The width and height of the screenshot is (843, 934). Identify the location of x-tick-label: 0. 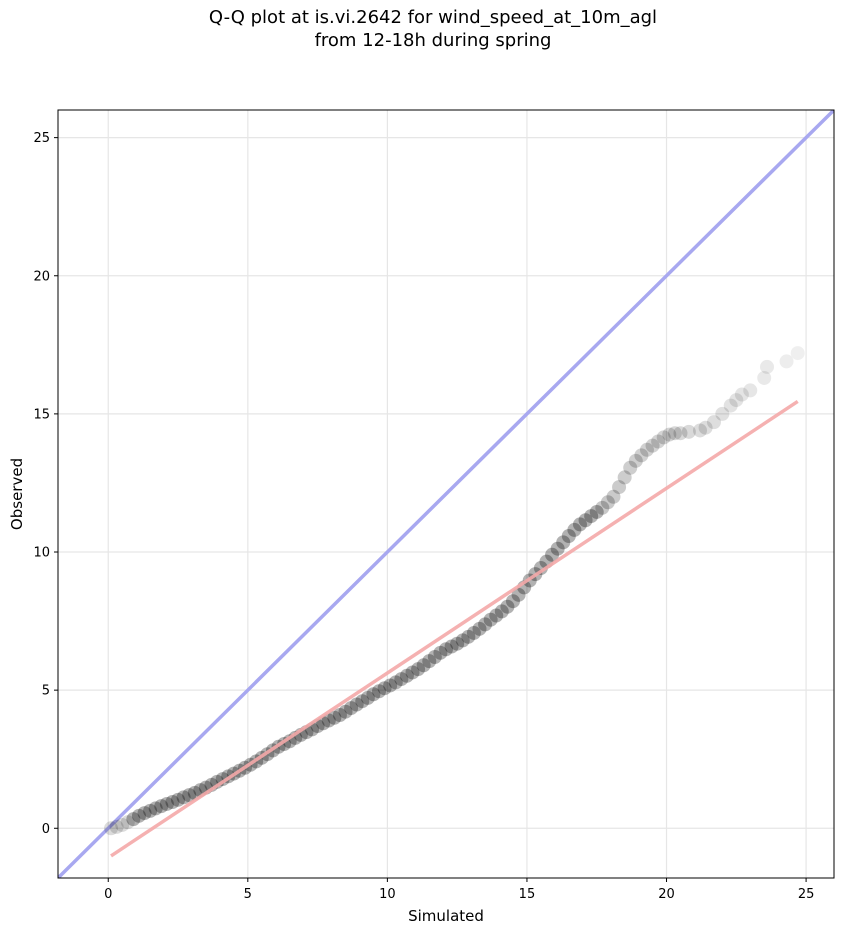
(108, 894).